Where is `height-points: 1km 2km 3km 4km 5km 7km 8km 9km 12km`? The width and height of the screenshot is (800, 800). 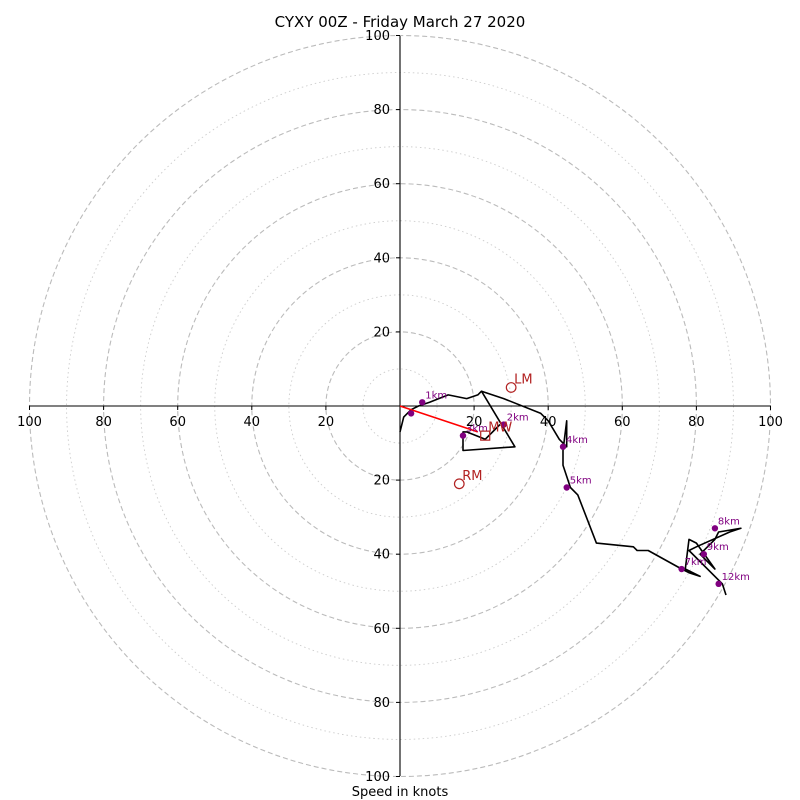 height-points: 1km 2km 3km 4km 5km 7km 8km 9km 12km is located at coordinates (578, 489).